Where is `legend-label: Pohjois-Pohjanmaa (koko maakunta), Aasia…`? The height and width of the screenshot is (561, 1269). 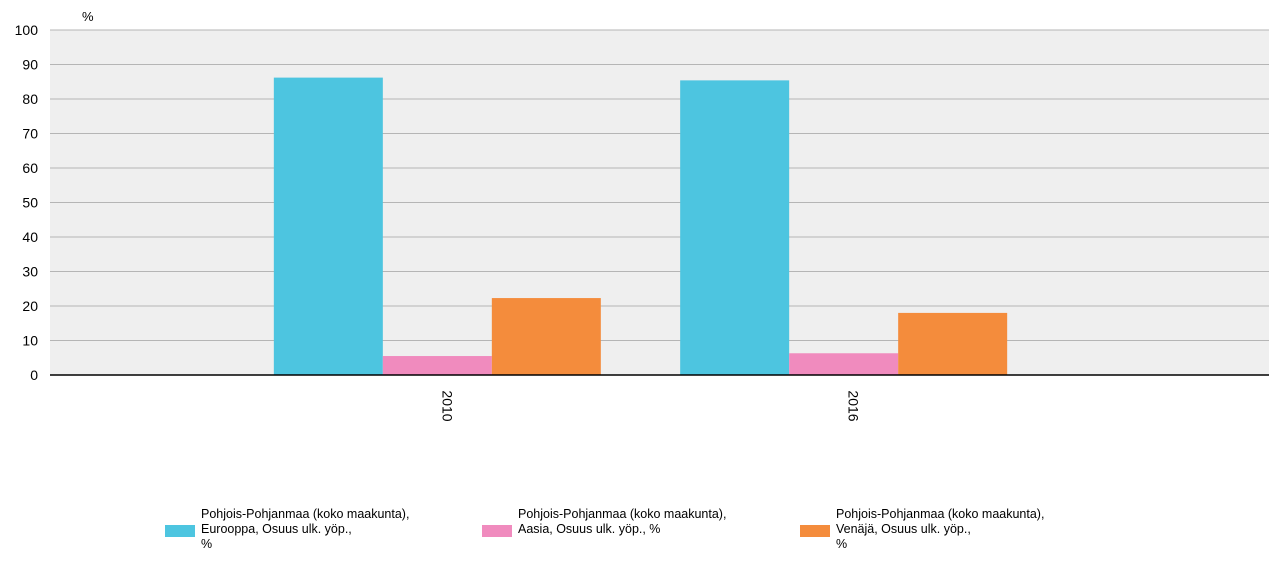
legend-label: Pohjois-Pohjanmaa (koko maakunta), Aasia… is located at coordinates (622, 521).